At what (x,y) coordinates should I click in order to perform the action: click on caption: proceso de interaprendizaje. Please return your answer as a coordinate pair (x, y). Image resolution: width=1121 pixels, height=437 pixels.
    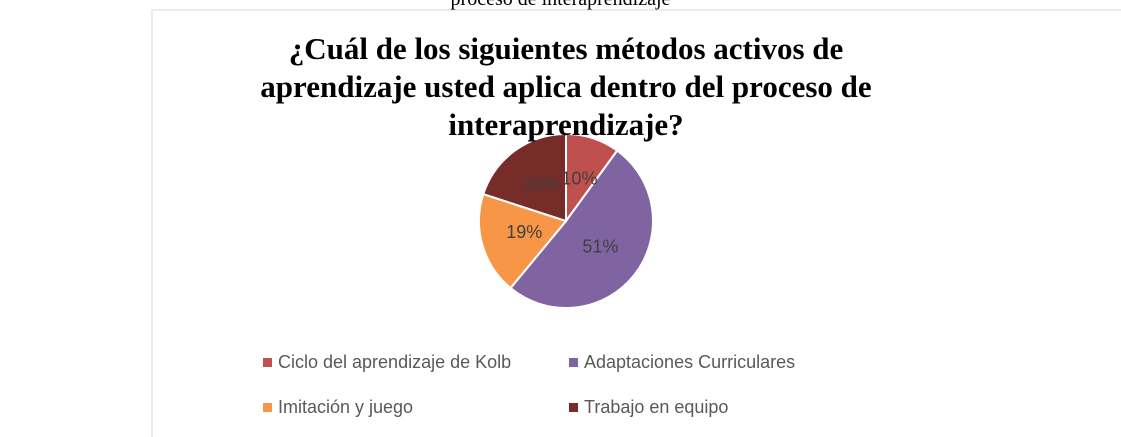
    Looking at the image, I should click on (560, 5).